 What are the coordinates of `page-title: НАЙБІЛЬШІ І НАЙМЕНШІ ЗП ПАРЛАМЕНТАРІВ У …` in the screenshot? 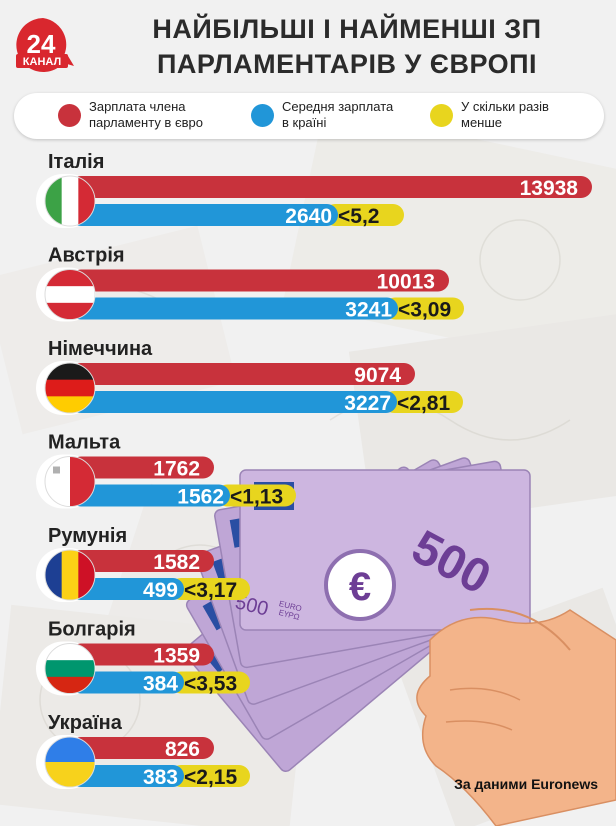 It's located at (347, 47).